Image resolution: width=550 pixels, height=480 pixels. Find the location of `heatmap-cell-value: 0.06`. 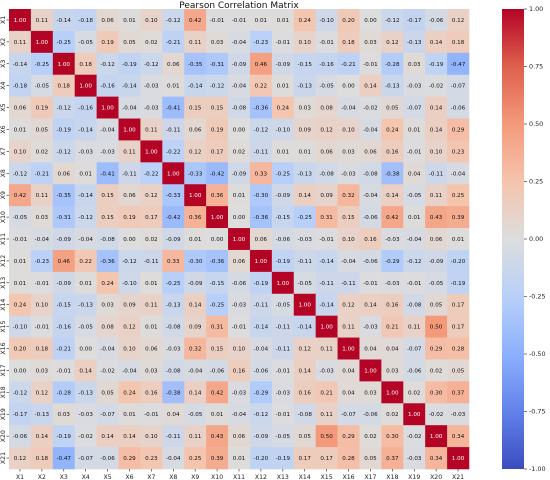

heatmap-cell-value: 0.06 is located at coordinates (195, 130).